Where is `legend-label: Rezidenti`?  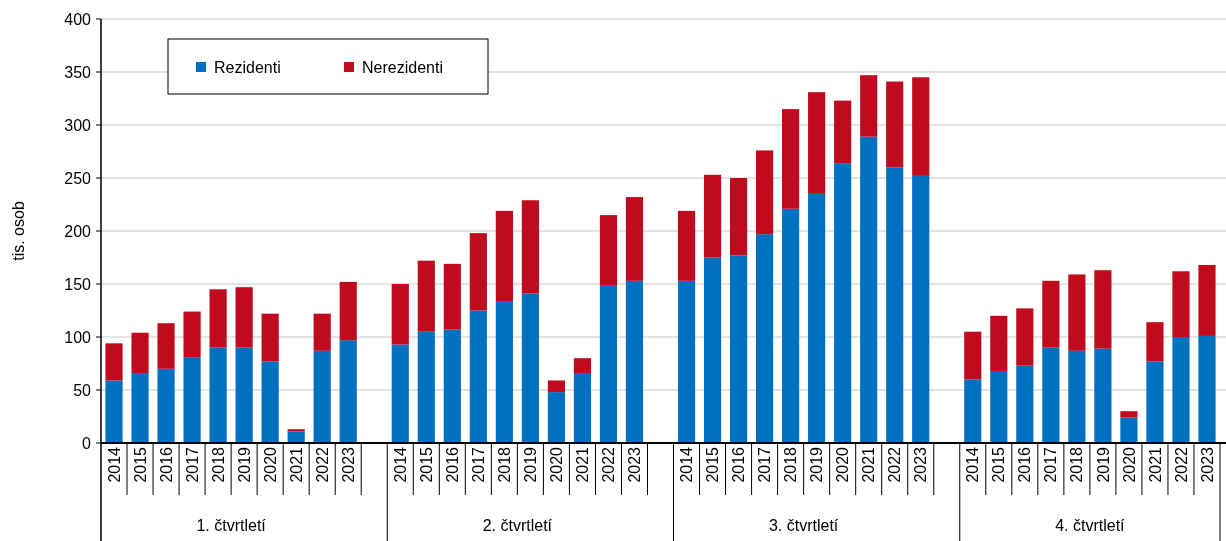
legend-label: Rezidenti is located at coordinates (247, 67).